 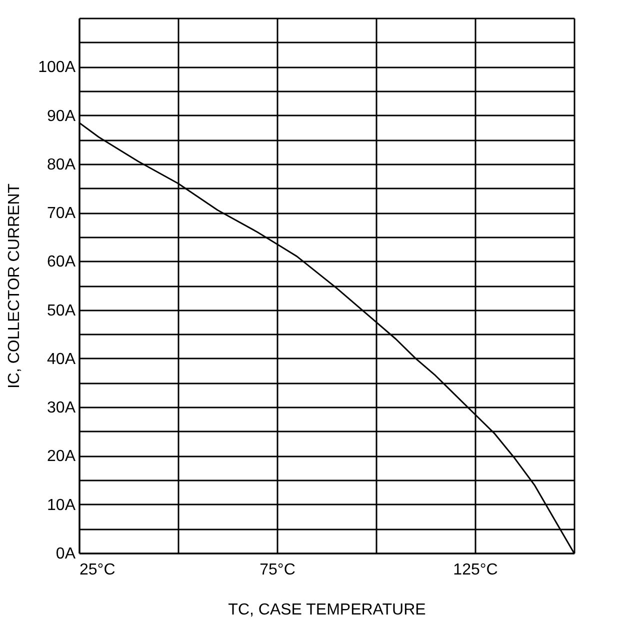 I want to click on y-tick-label: 40A, so click(x=61, y=359).